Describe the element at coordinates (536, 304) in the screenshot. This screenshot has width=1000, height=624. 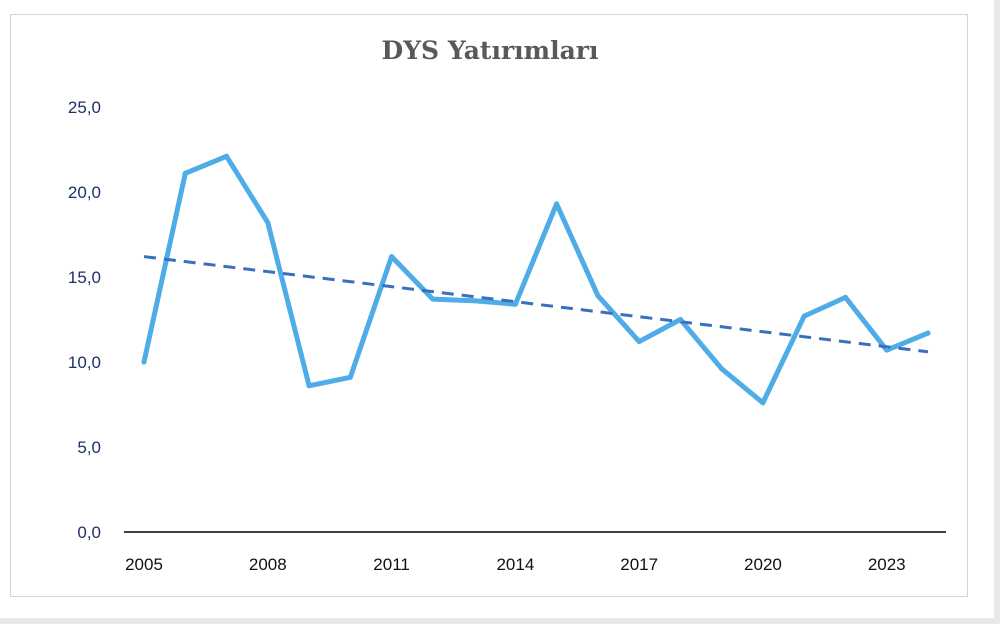
I see `trendline` at that location.